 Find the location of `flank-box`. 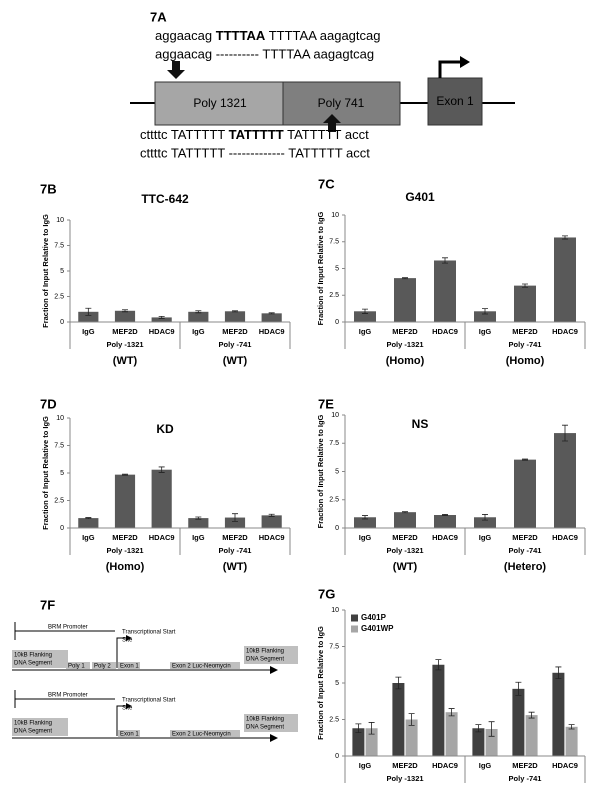

flank-box is located at coordinates (40, 659).